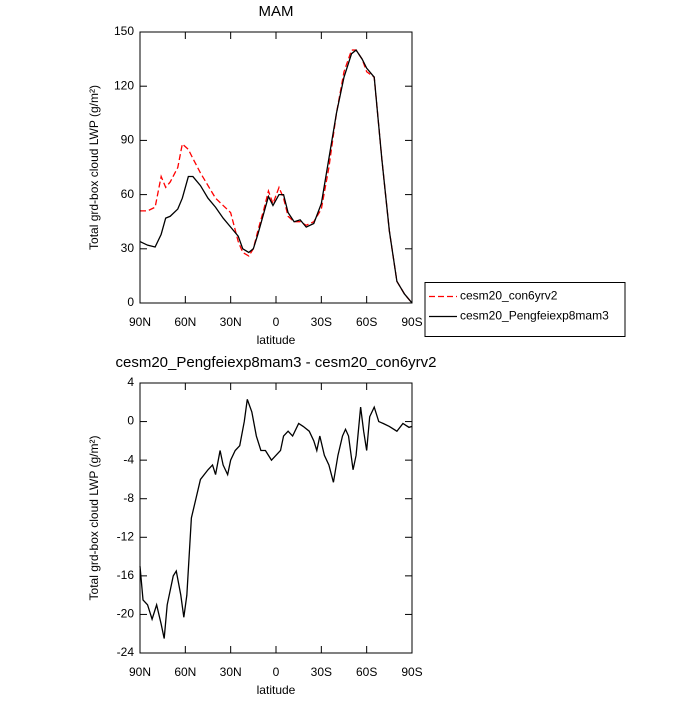 Image resolution: width=700 pixels, height=705 pixels. I want to click on y-tick-label: 30, so click(128, 248).